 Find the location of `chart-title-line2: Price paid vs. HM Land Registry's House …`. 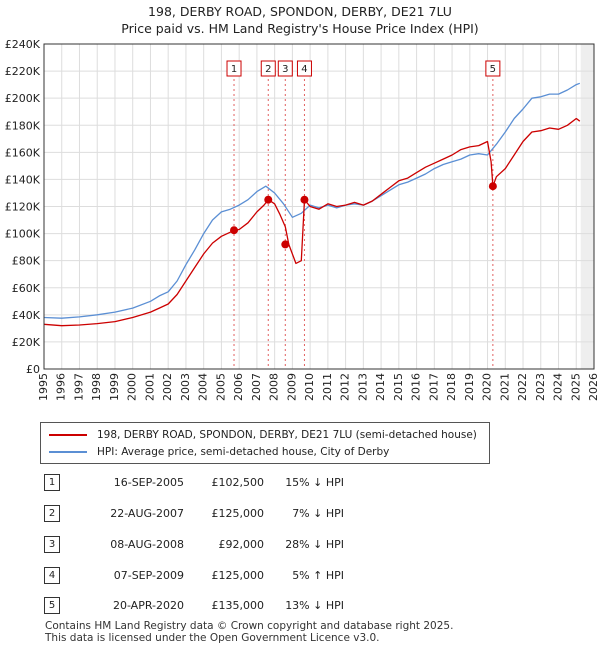

chart-title-line2: Price paid vs. HM Land Registry's House … is located at coordinates (300, 28).